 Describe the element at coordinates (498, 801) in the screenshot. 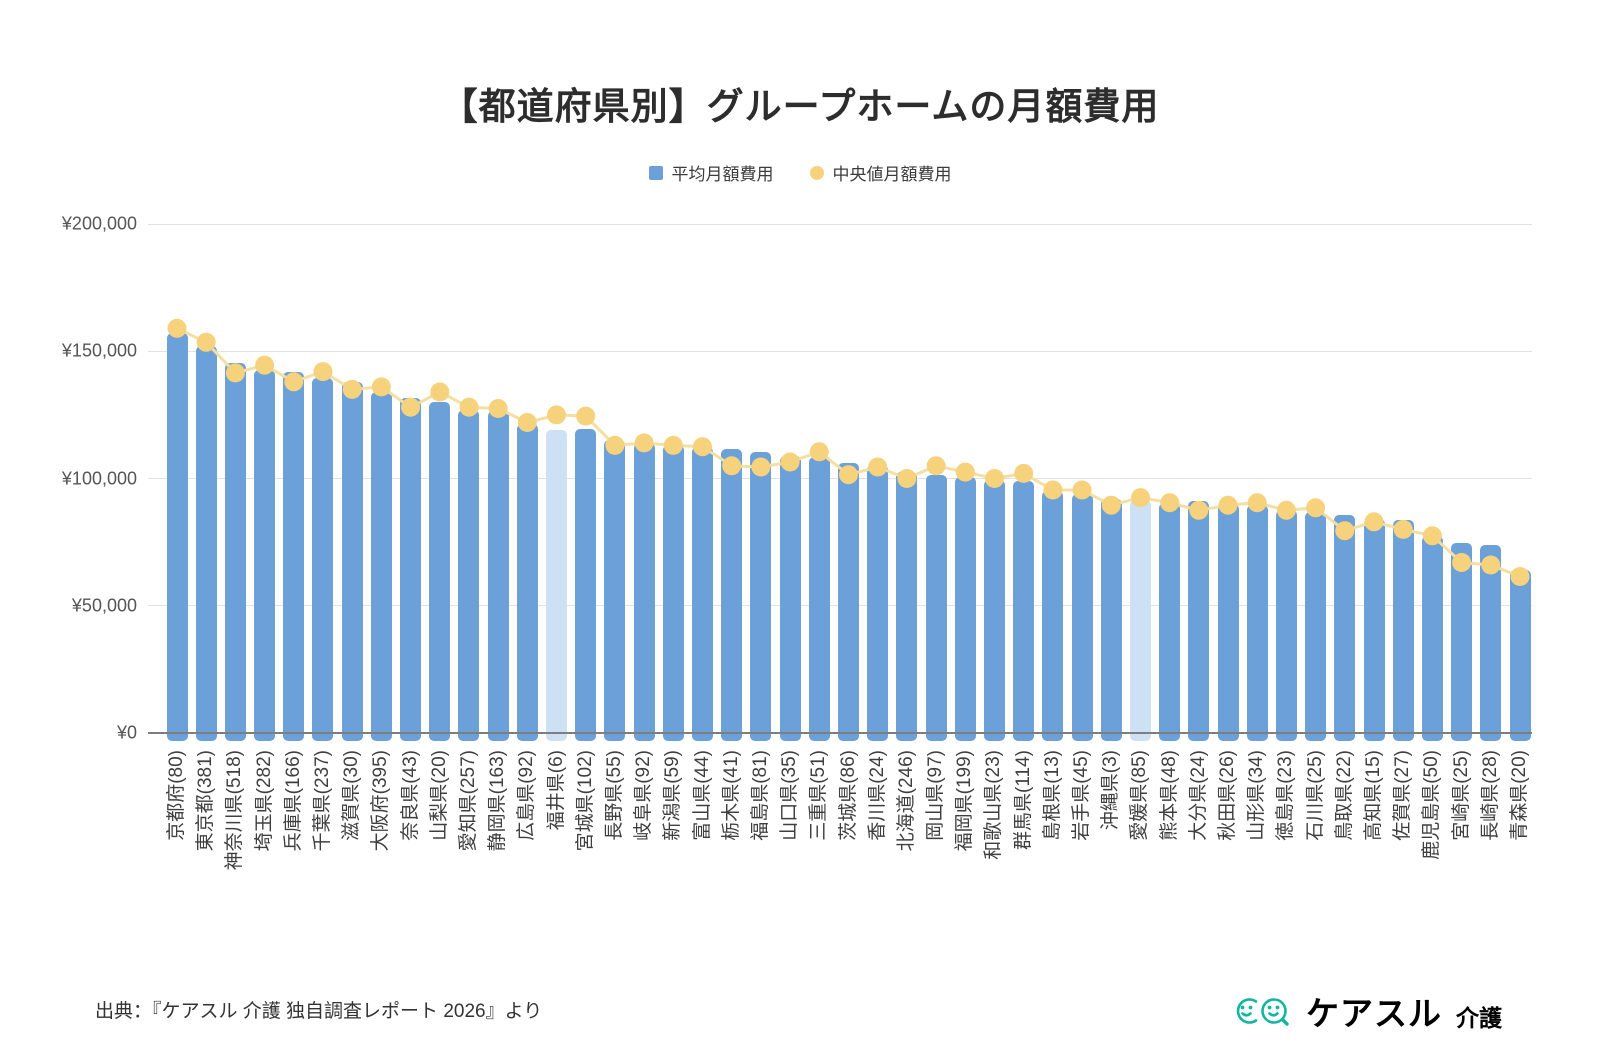

I see `x-axis-label: 静岡県(163)` at that location.